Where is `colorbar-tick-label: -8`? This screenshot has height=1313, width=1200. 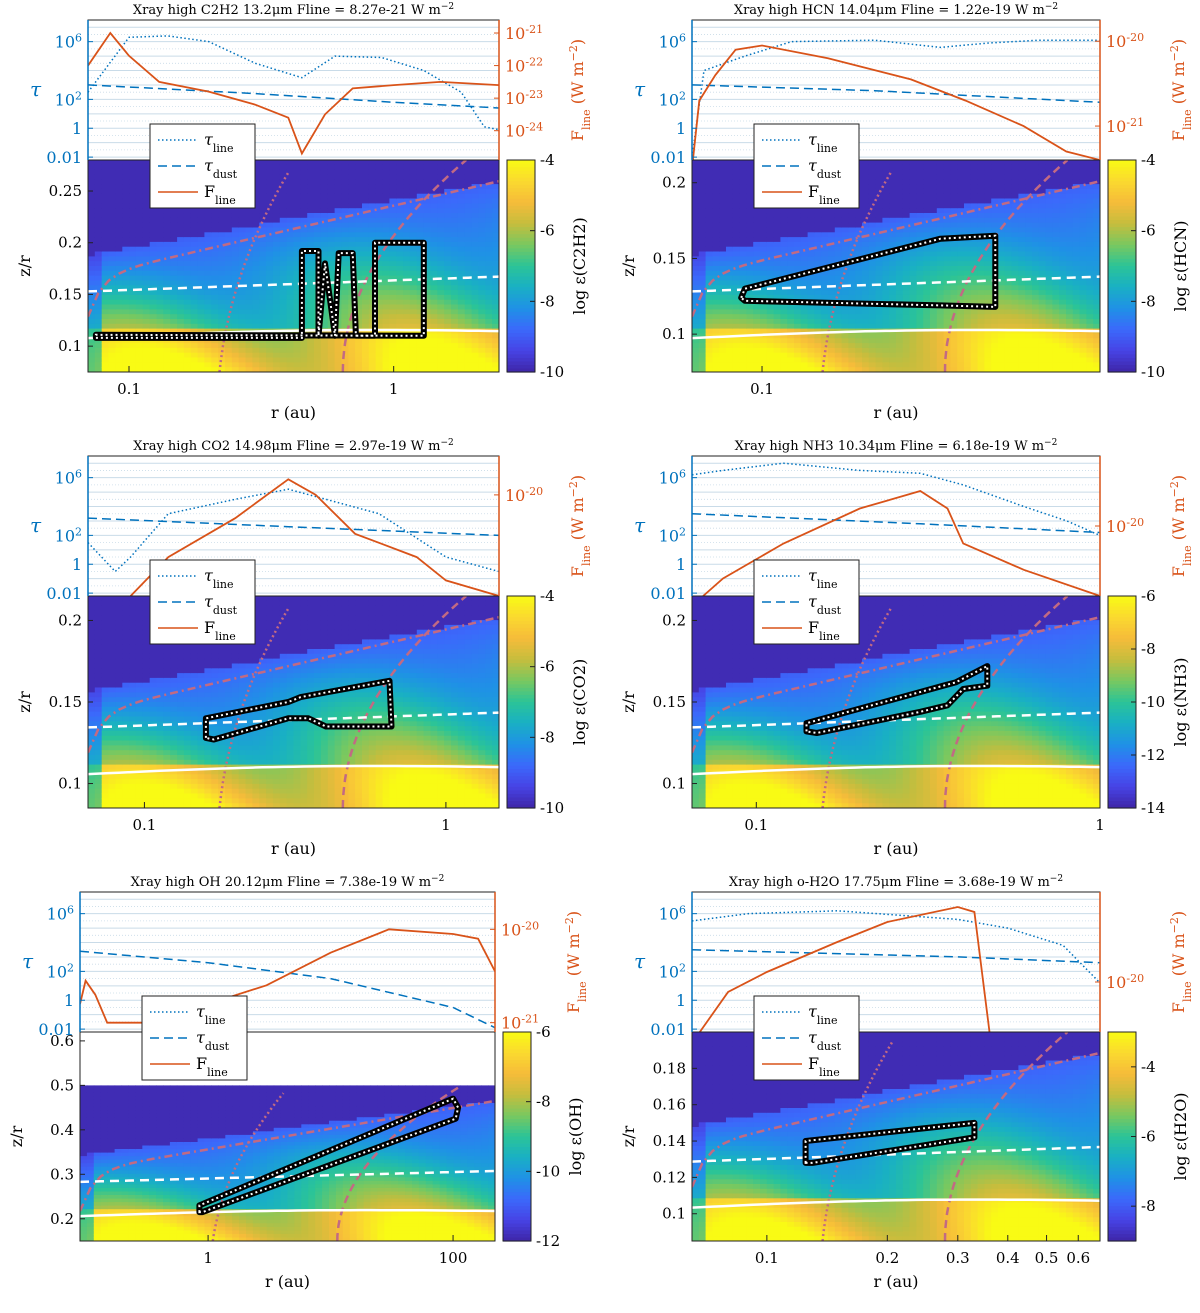
colorbar-tick-label: -8 is located at coordinates (547, 737).